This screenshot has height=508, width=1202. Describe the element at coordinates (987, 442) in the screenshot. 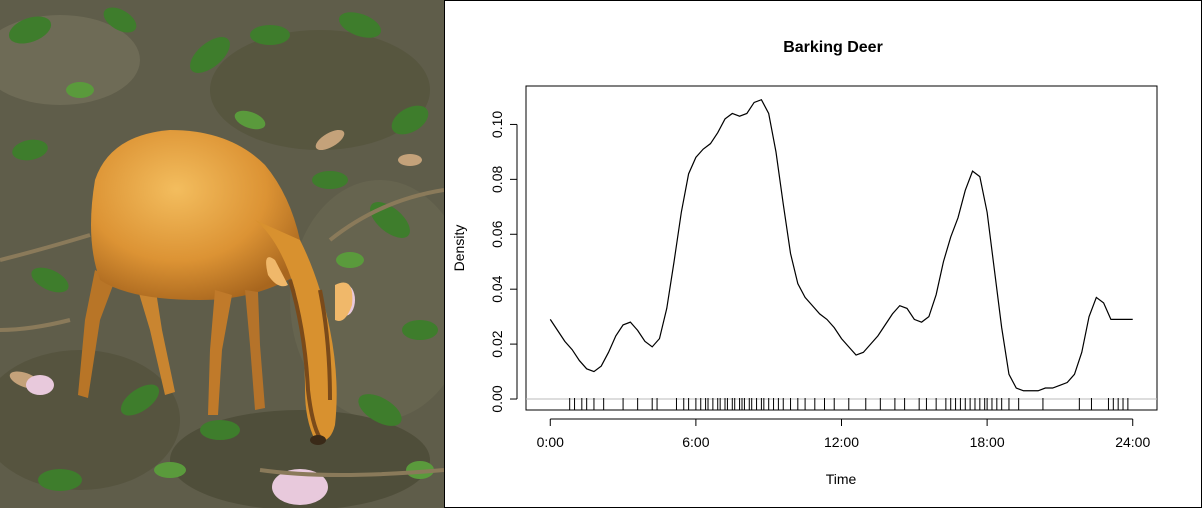

I see `x-tick-label: 18:00` at that location.